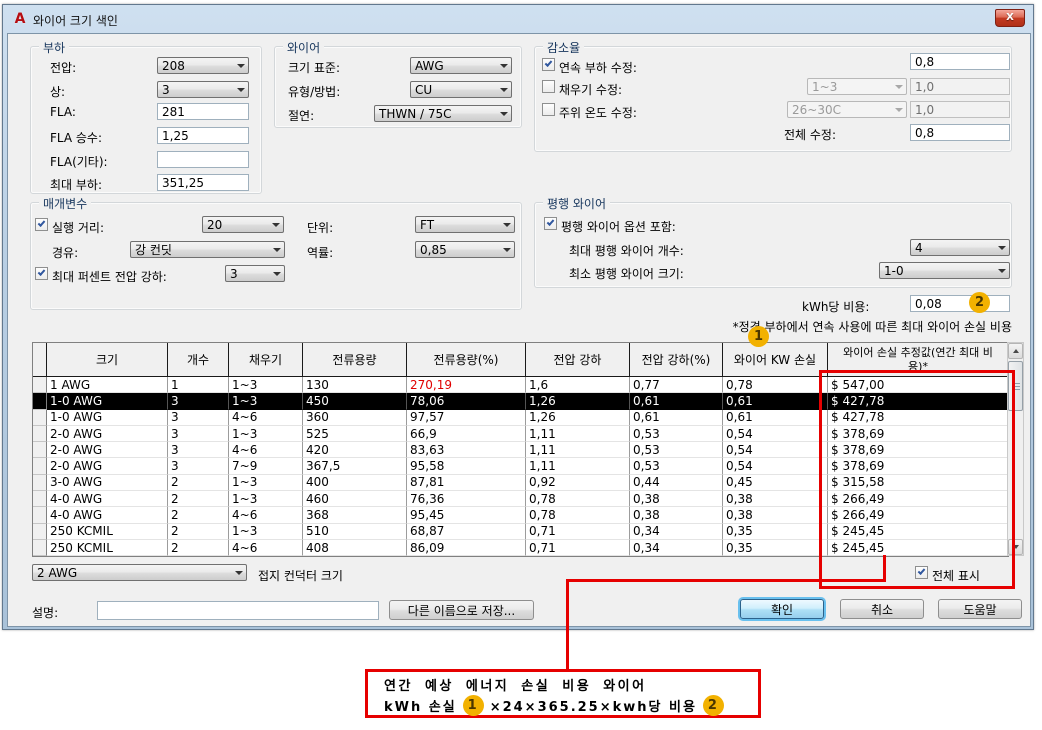 The image size is (1042, 730). I want to click on scroll-thumb, so click(1015, 386).